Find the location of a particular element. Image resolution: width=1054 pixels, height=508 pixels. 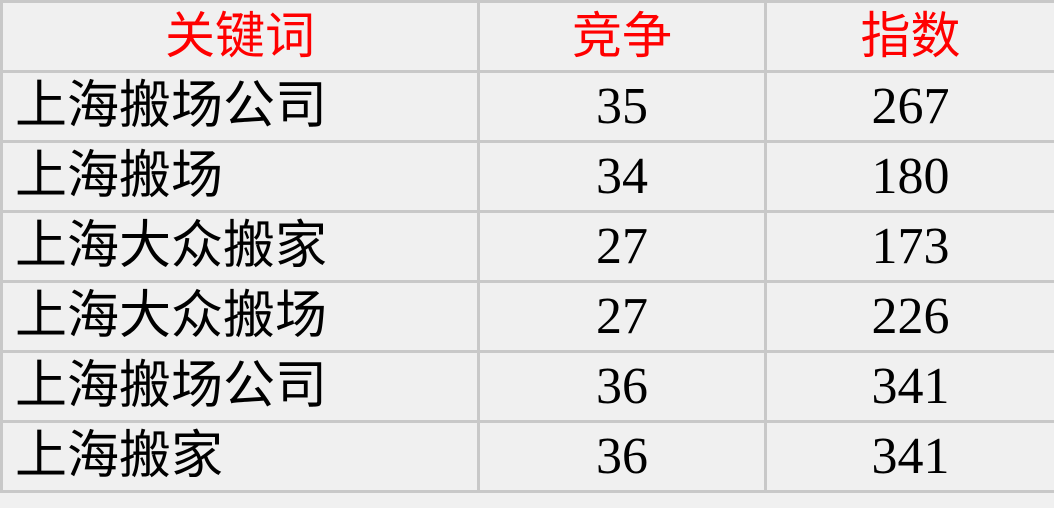

header-index: 指数 is located at coordinates (909, 36).